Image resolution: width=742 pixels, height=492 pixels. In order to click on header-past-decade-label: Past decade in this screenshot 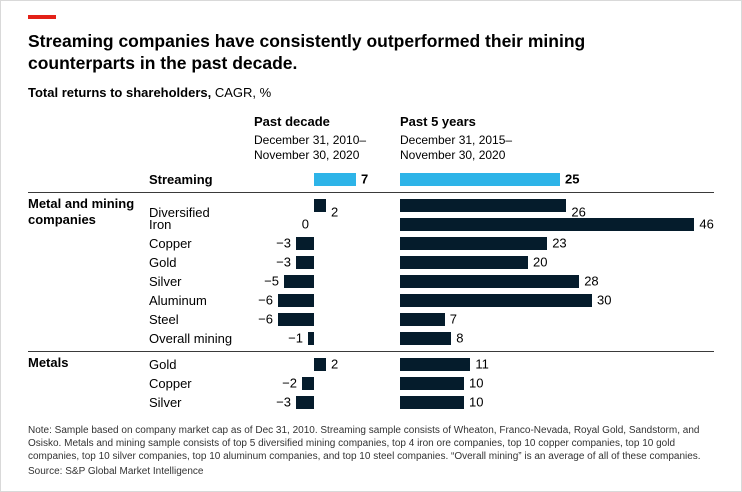, I will do `click(292, 121)`.